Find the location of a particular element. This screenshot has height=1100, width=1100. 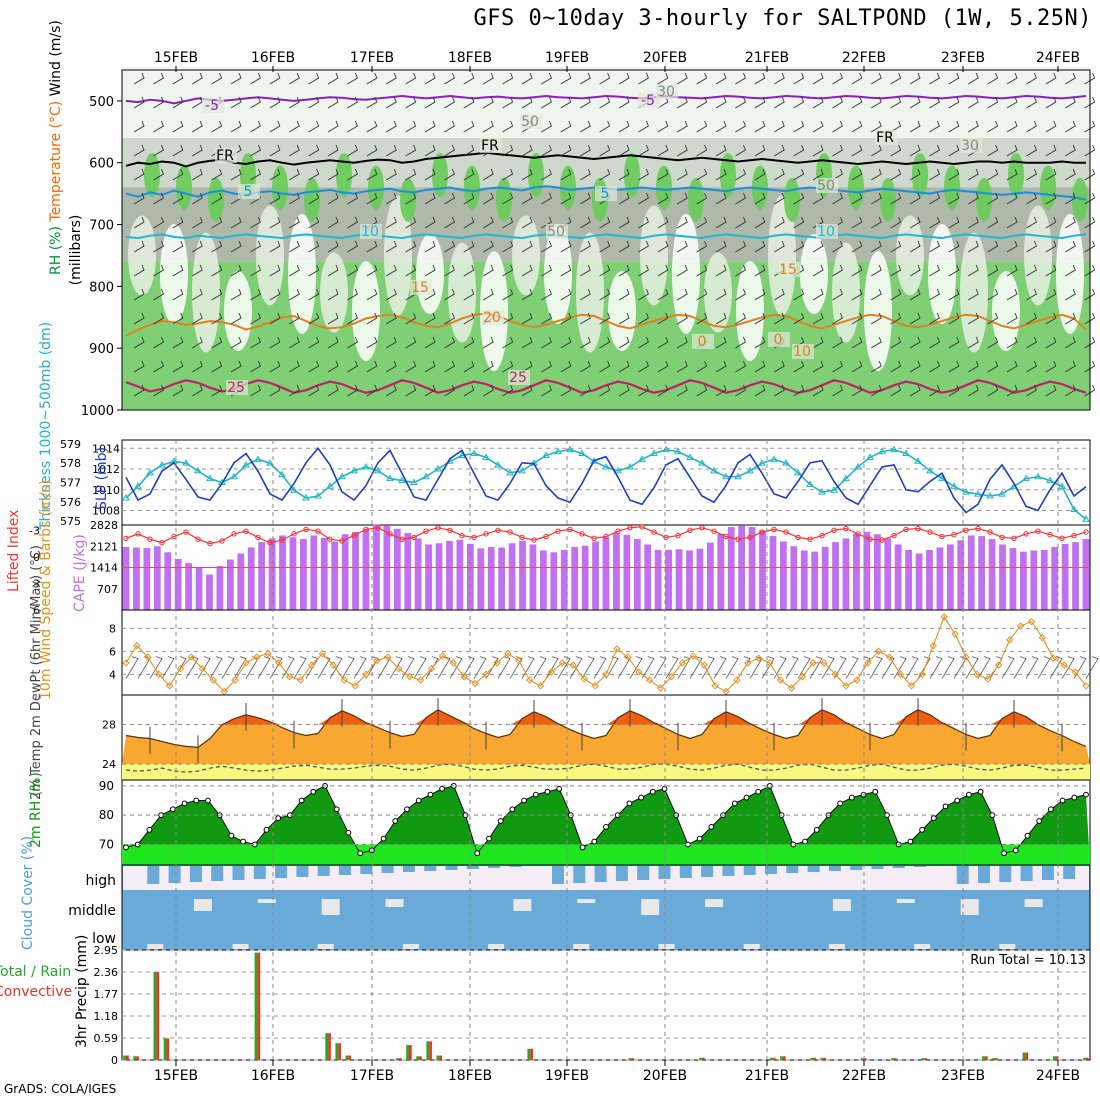

rh-dry-pocket is located at coordinates (1070, 274).